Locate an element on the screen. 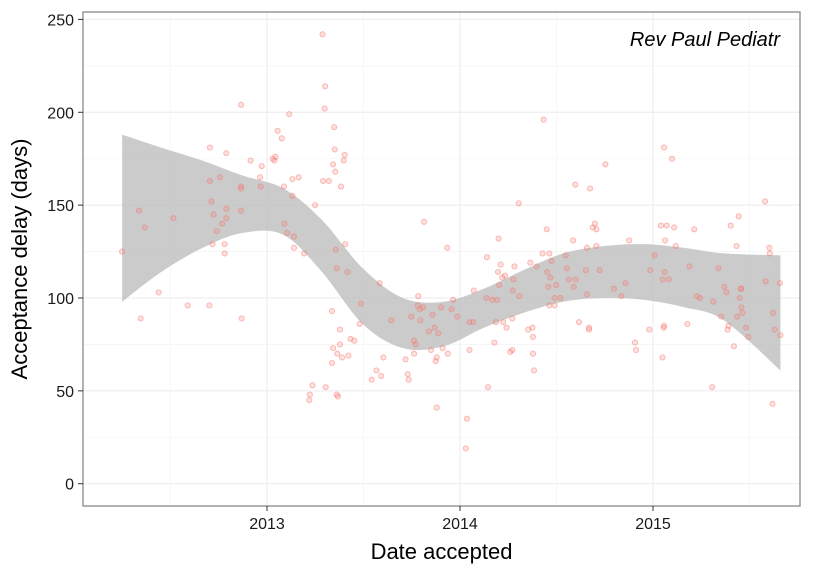 The image size is (825, 570). y-tick-label: 100 is located at coordinates (60, 299).